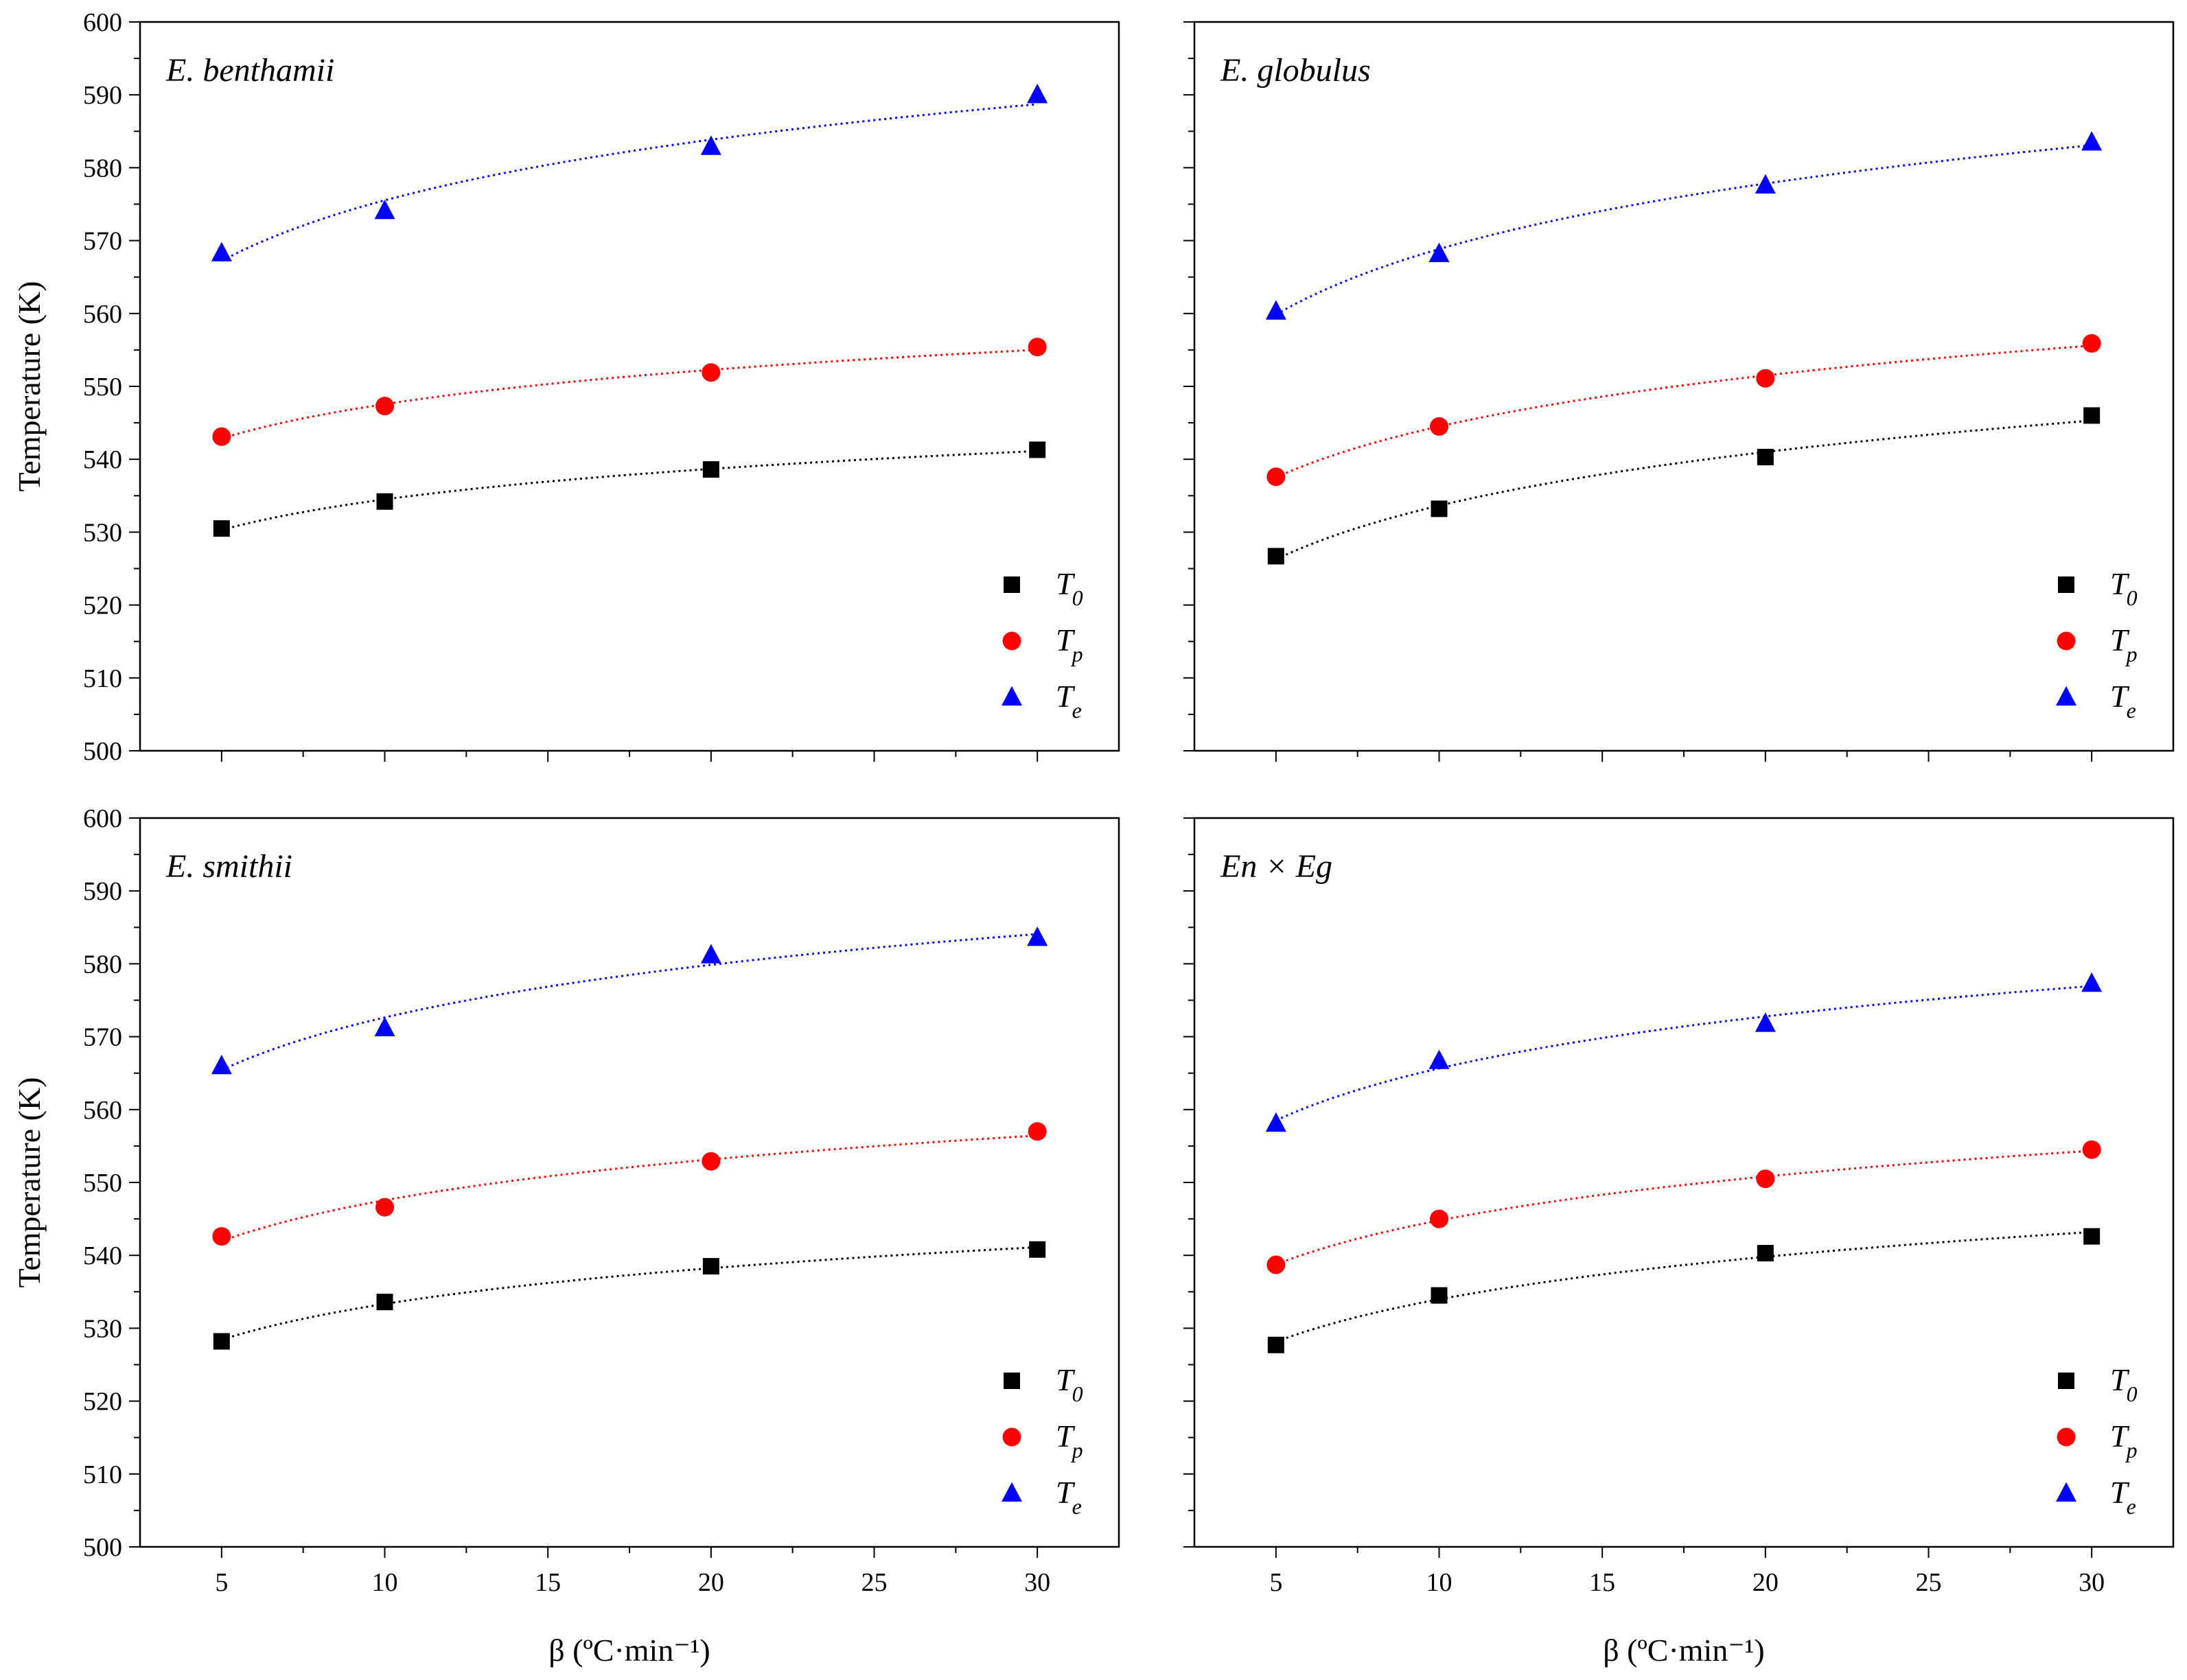 Image resolution: width=2187 pixels, height=1680 pixels. Describe the element at coordinates (1077, 1393) in the screenshot. I see `legend-subscript: 0` at that location.